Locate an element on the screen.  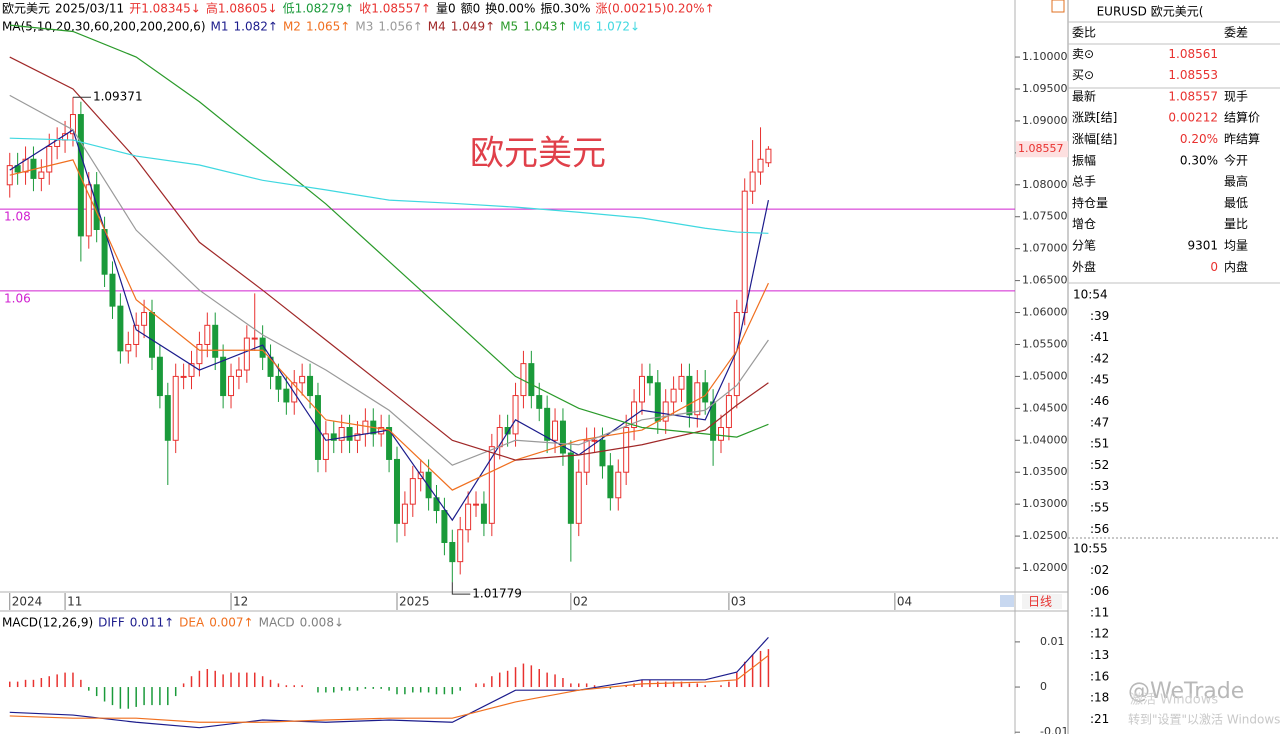
quote-label: 振幅 is located at coordinates (1084, 159).